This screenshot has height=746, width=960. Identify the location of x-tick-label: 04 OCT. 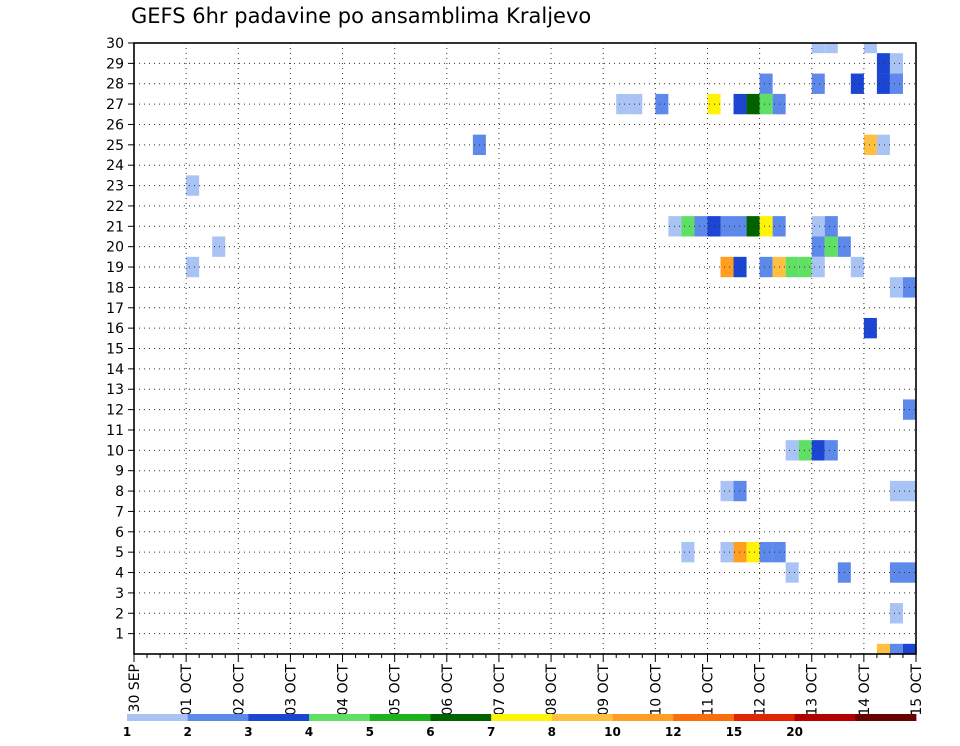
(344, 690).